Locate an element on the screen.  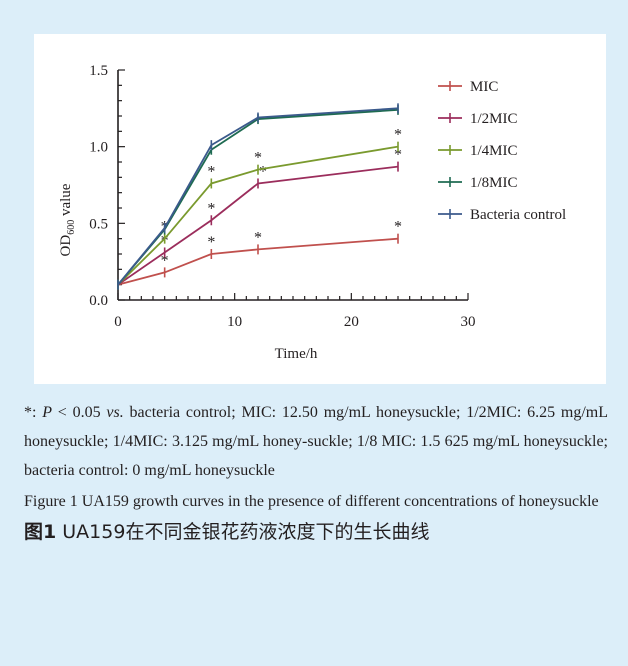
y-tick-label: 1.0 is located at coordinates (98, 148).